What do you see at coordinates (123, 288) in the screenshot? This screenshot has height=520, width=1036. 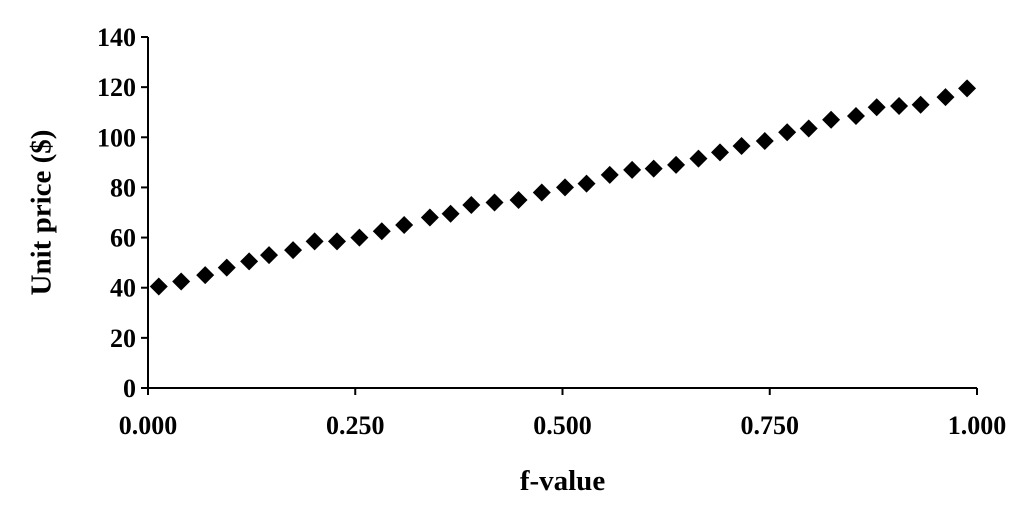 I see `y-tick-label: 40` at bounding box center [123, 288].